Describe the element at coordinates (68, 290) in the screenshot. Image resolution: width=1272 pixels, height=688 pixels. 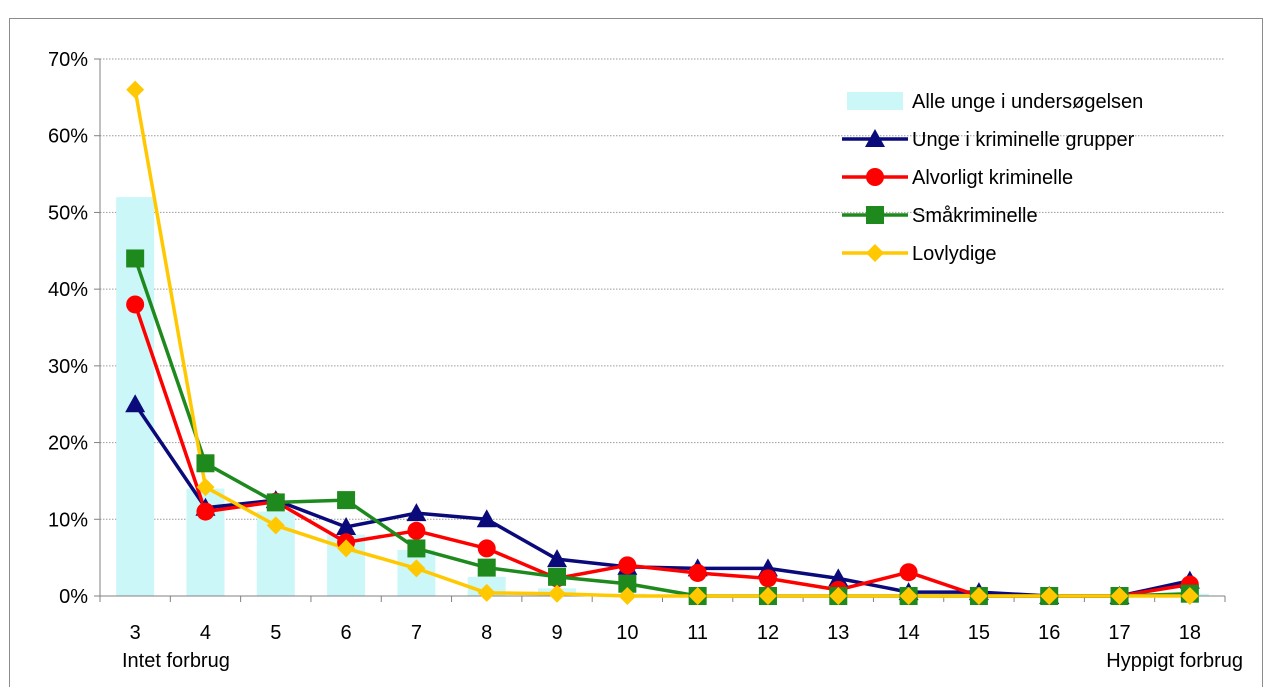
I see `y-tick-label: 40%` at that location.